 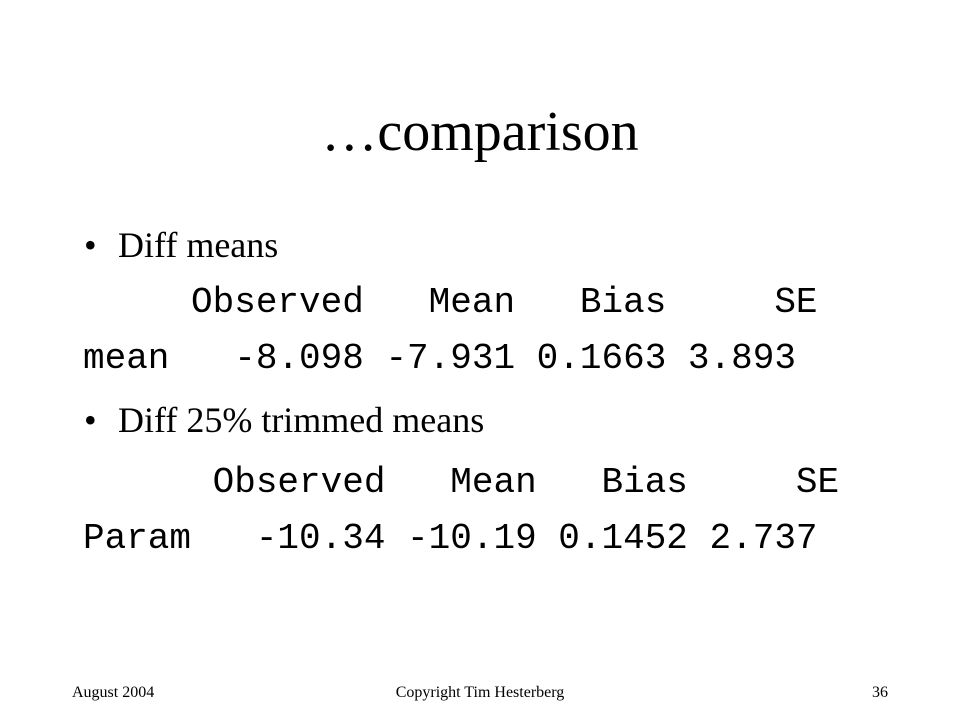 What do you see at coordinates (301, 420) in the screenshot?
I see `bullet-text: Diff 25% trimmed means` at bounding box center [301, 420].